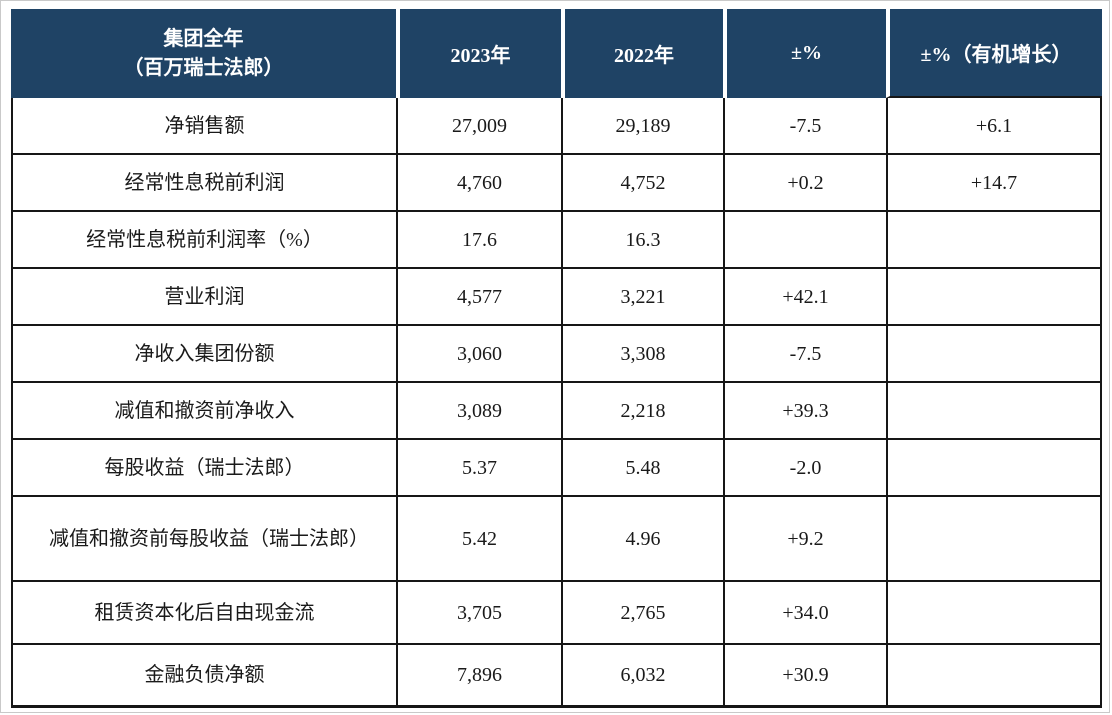 Image resolution: width=1112 pixels, height=715 pixels. What do you see at coordinates (642, 126) in the screenshot?
I see `value-2022: 29,189` at bounding box center [642, 126].